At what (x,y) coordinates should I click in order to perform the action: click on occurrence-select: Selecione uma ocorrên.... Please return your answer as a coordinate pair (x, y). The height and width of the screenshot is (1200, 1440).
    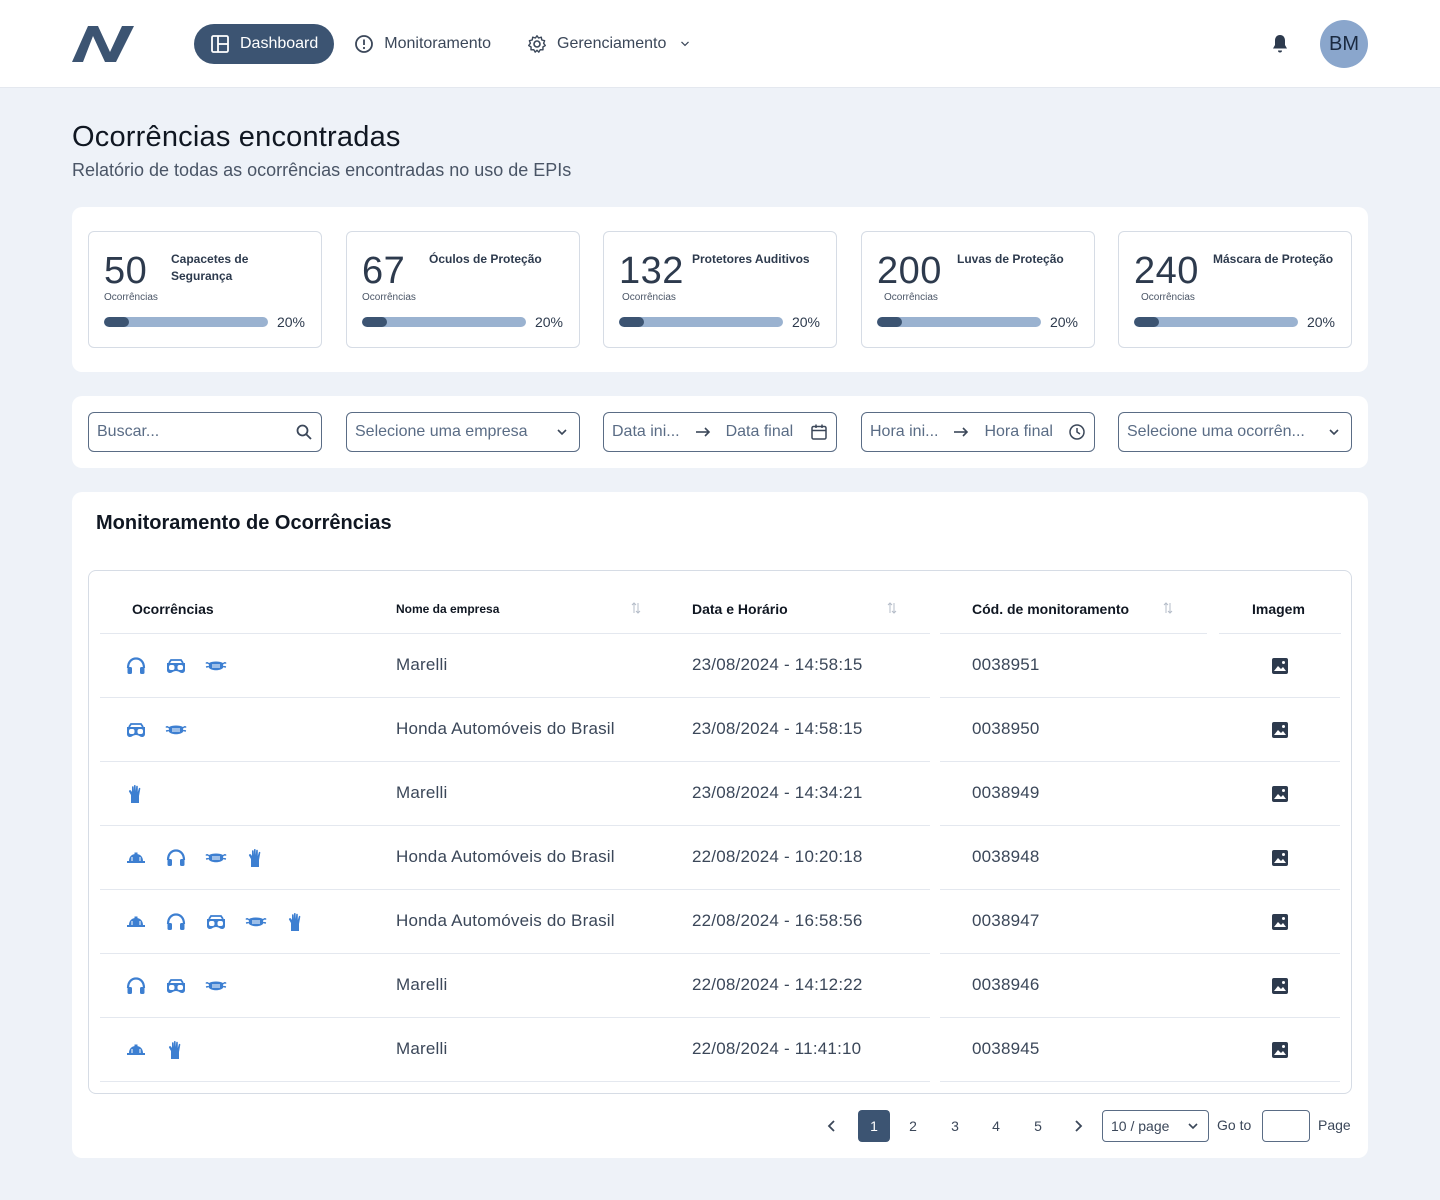
    Looking at the image, I should click on (1235, 432).